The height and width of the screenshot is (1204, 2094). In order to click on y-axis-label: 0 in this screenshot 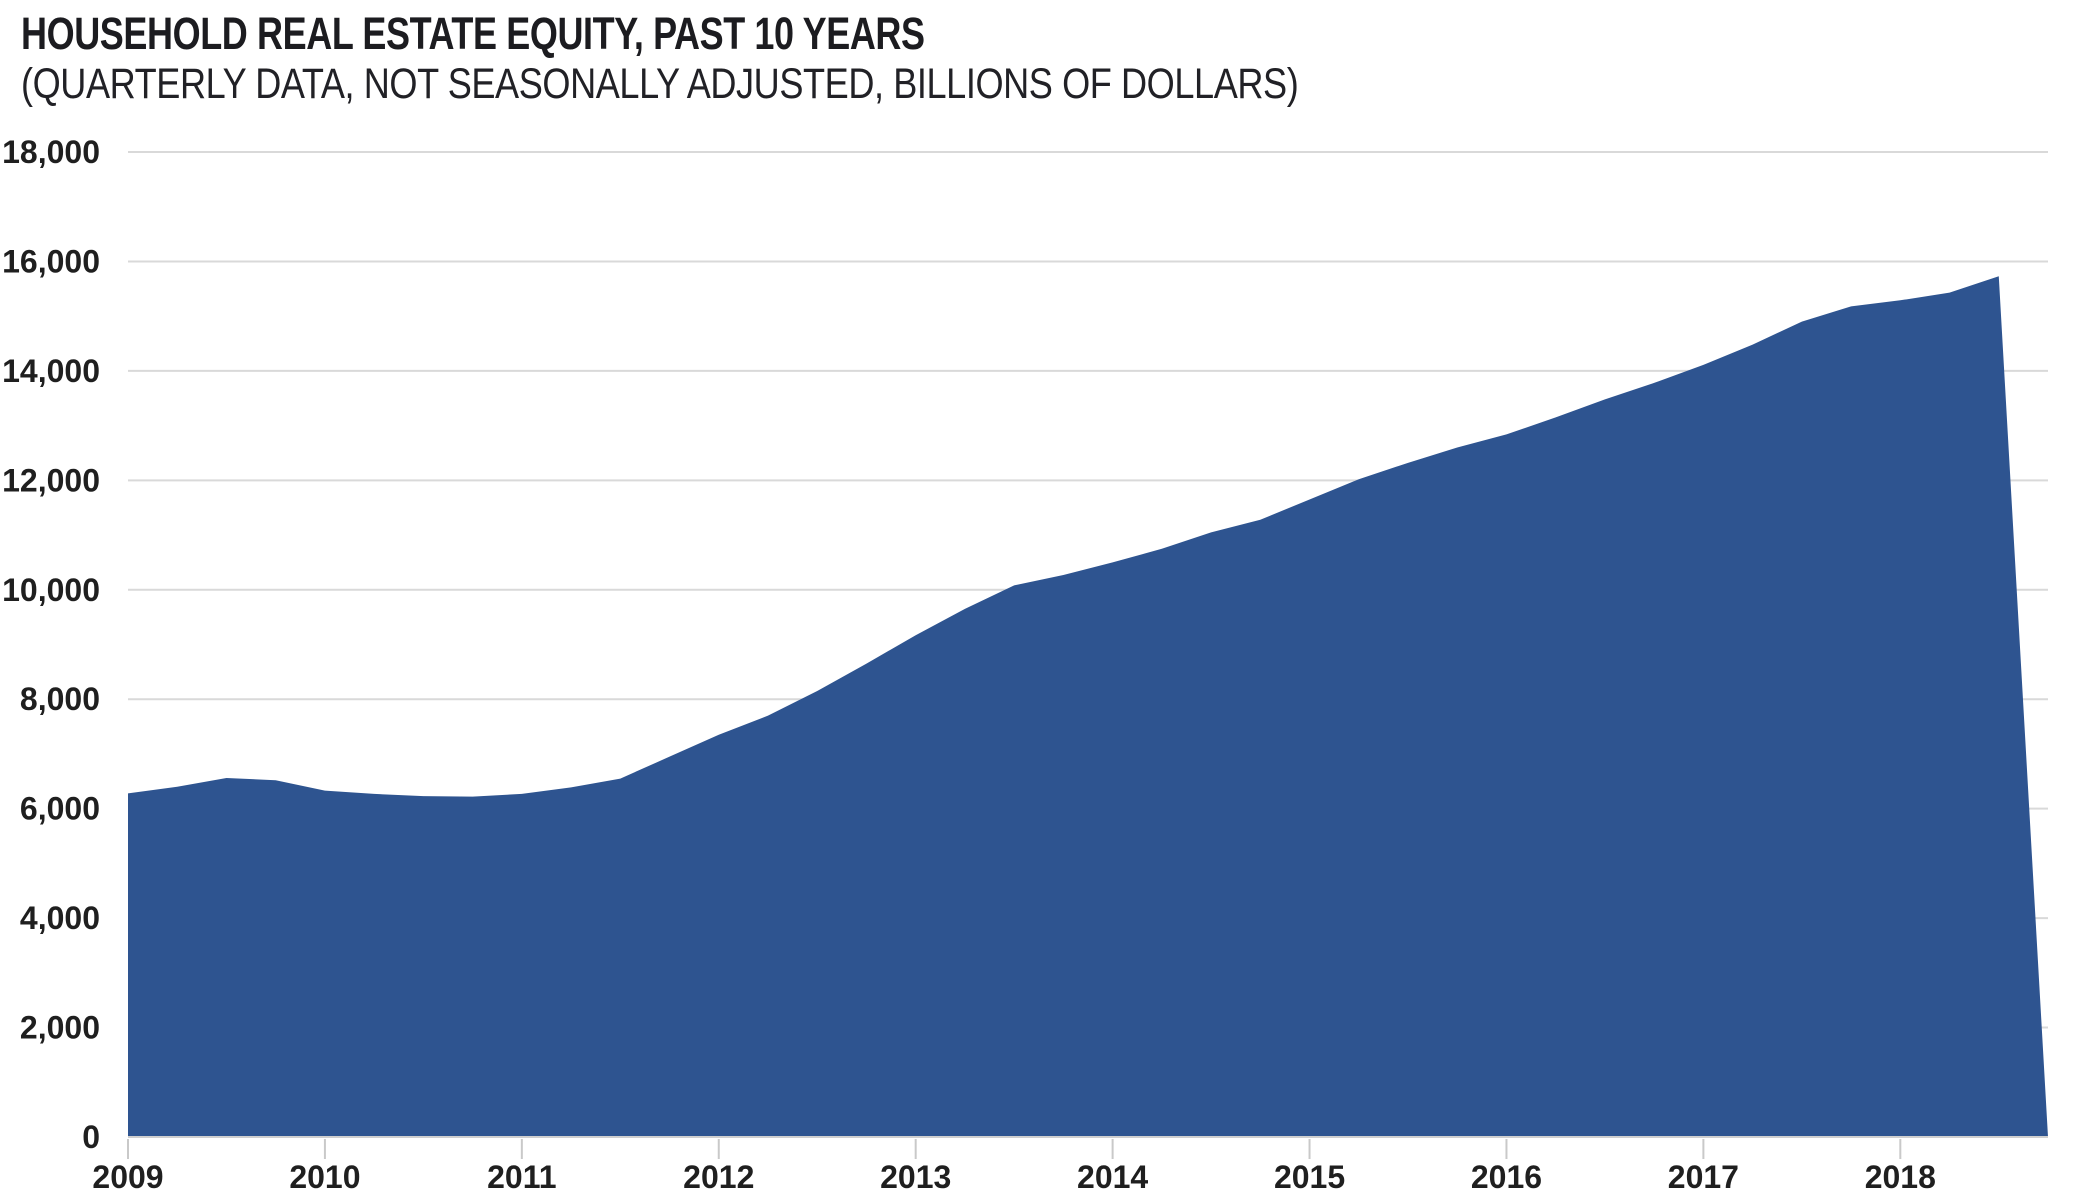, I will do `click(91, 1137)`.